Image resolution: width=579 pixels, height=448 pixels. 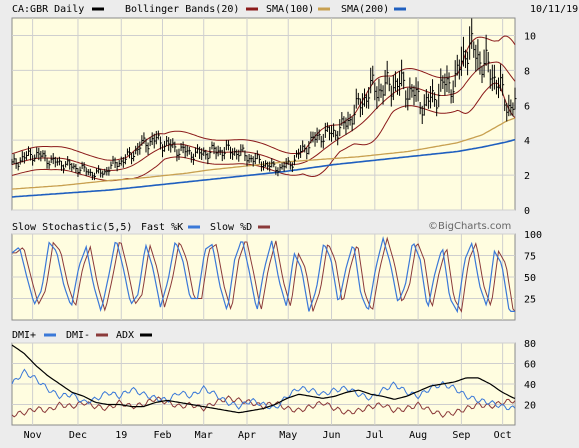 What do you see at coordinates (503, 435) in the screenshot?
I see `x-tick-oct: Oct` at bounding box center [503, 435].